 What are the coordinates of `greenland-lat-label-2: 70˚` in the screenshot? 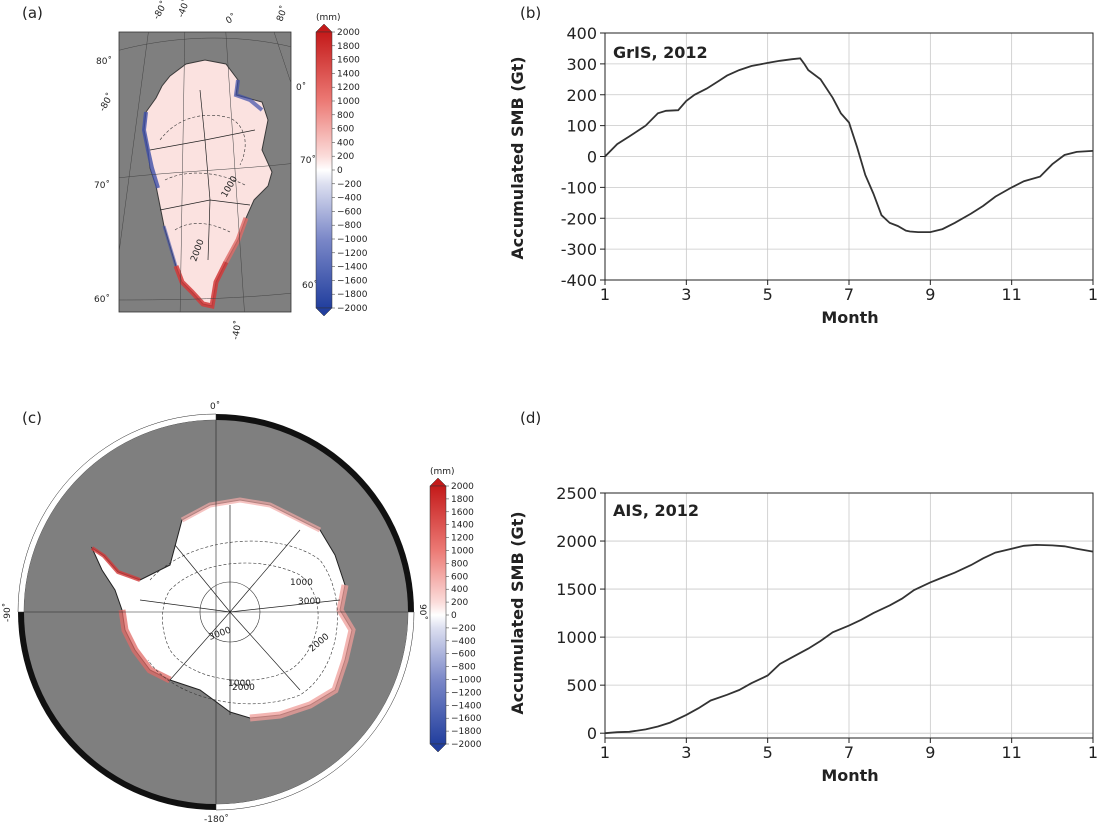 It's located at (102, 185).